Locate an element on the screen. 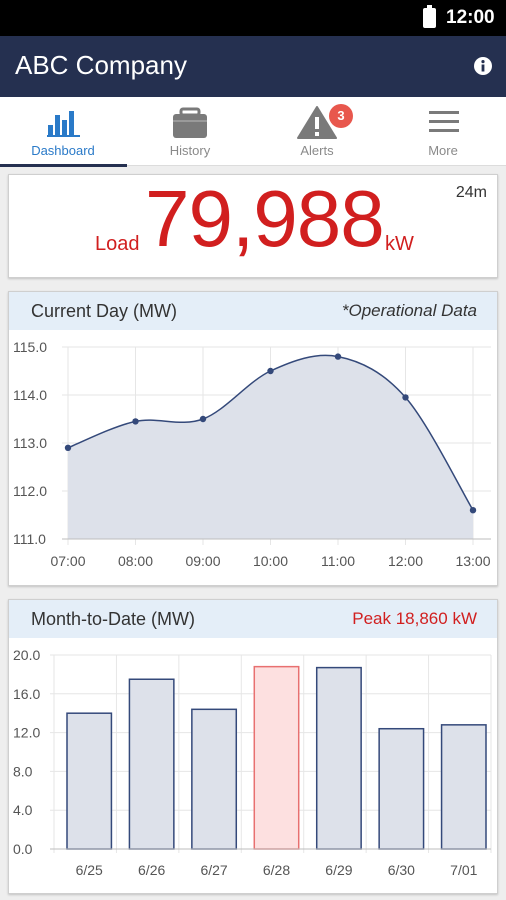 This screenshot has height=900, width=506. tab-more-label: More is located at coordinates (443, 150).